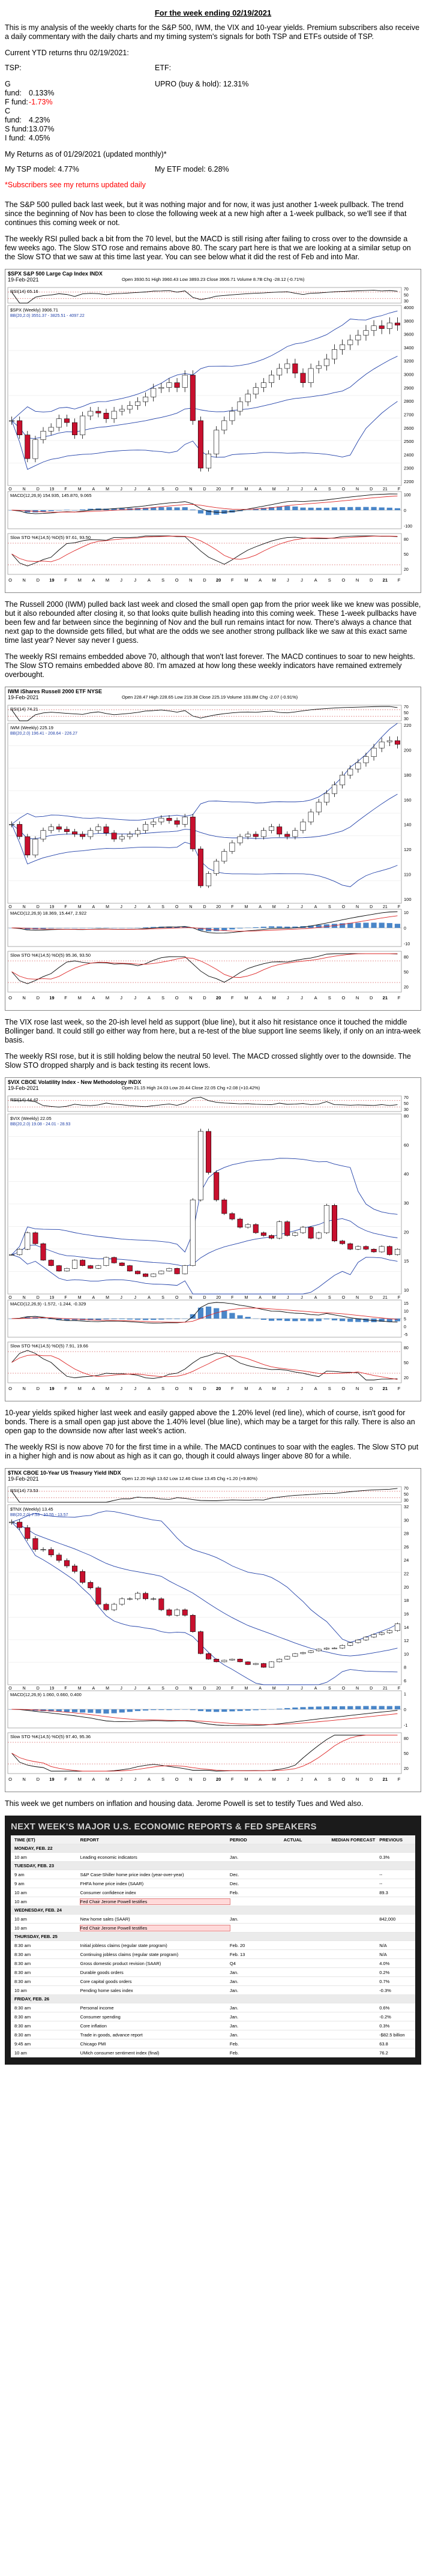  I want to click on rsi-tick-label: 70, so click(406, 289).